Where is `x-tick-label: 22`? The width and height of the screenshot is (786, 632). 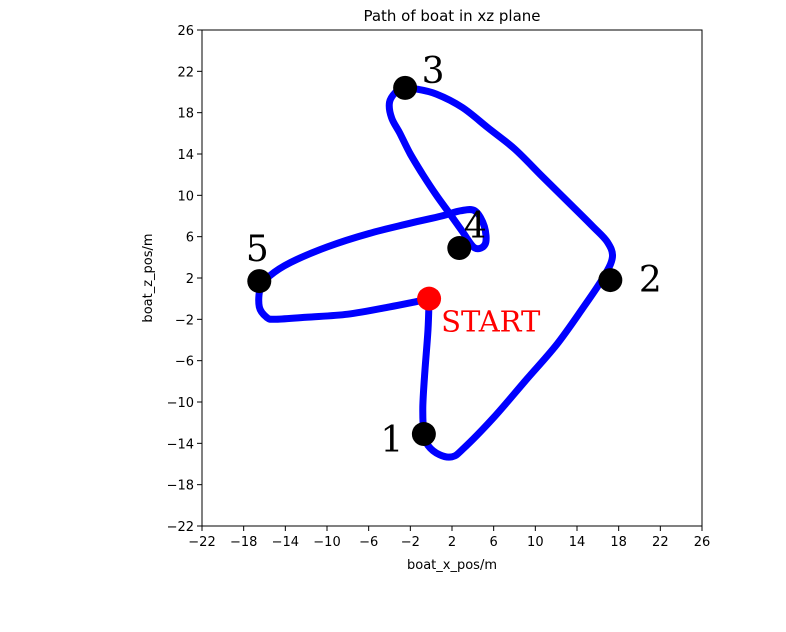
x-tick-label: 22 is located at coordinates (660, 542).